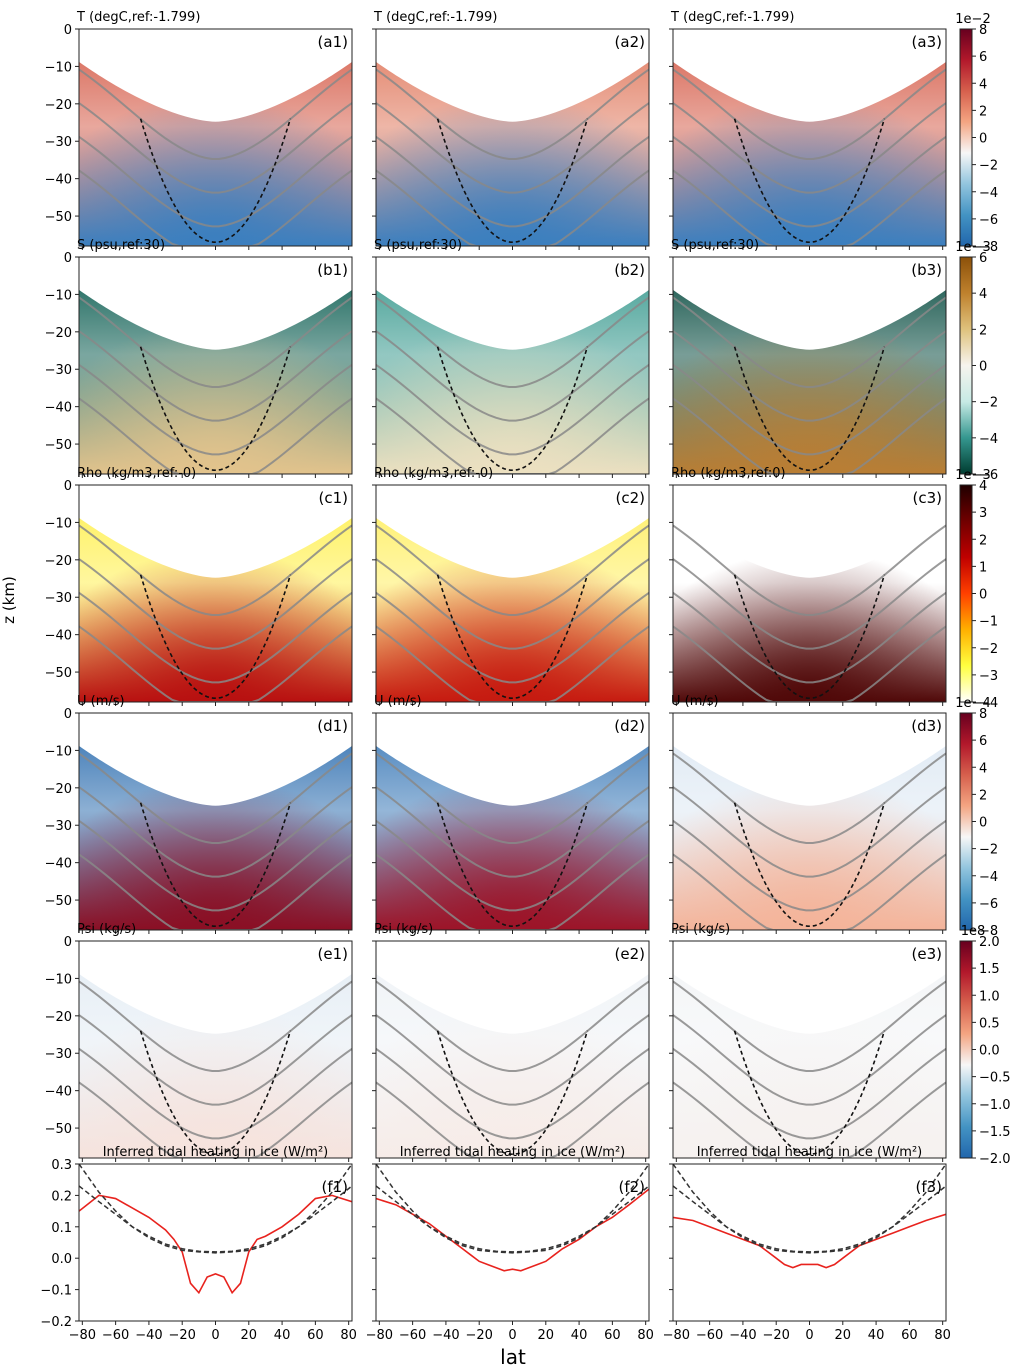 The width and height of the screenshot is (1019, 1372). What do you see at coordinates (56, 1291) in the screenshot?
I see `y-tick-label: −0.1` at bounding box center [56, 1291].